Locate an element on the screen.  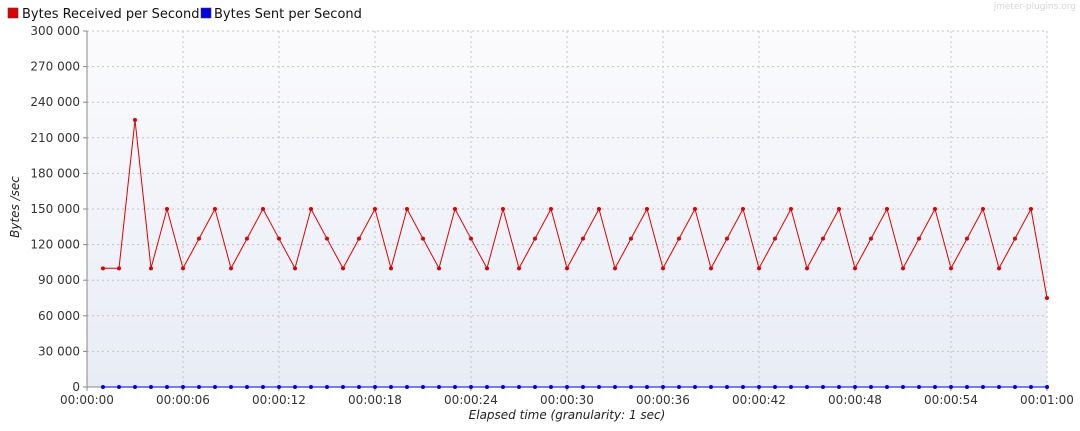
y-tick-label: 150 000 is located at coordinates (55, 209).